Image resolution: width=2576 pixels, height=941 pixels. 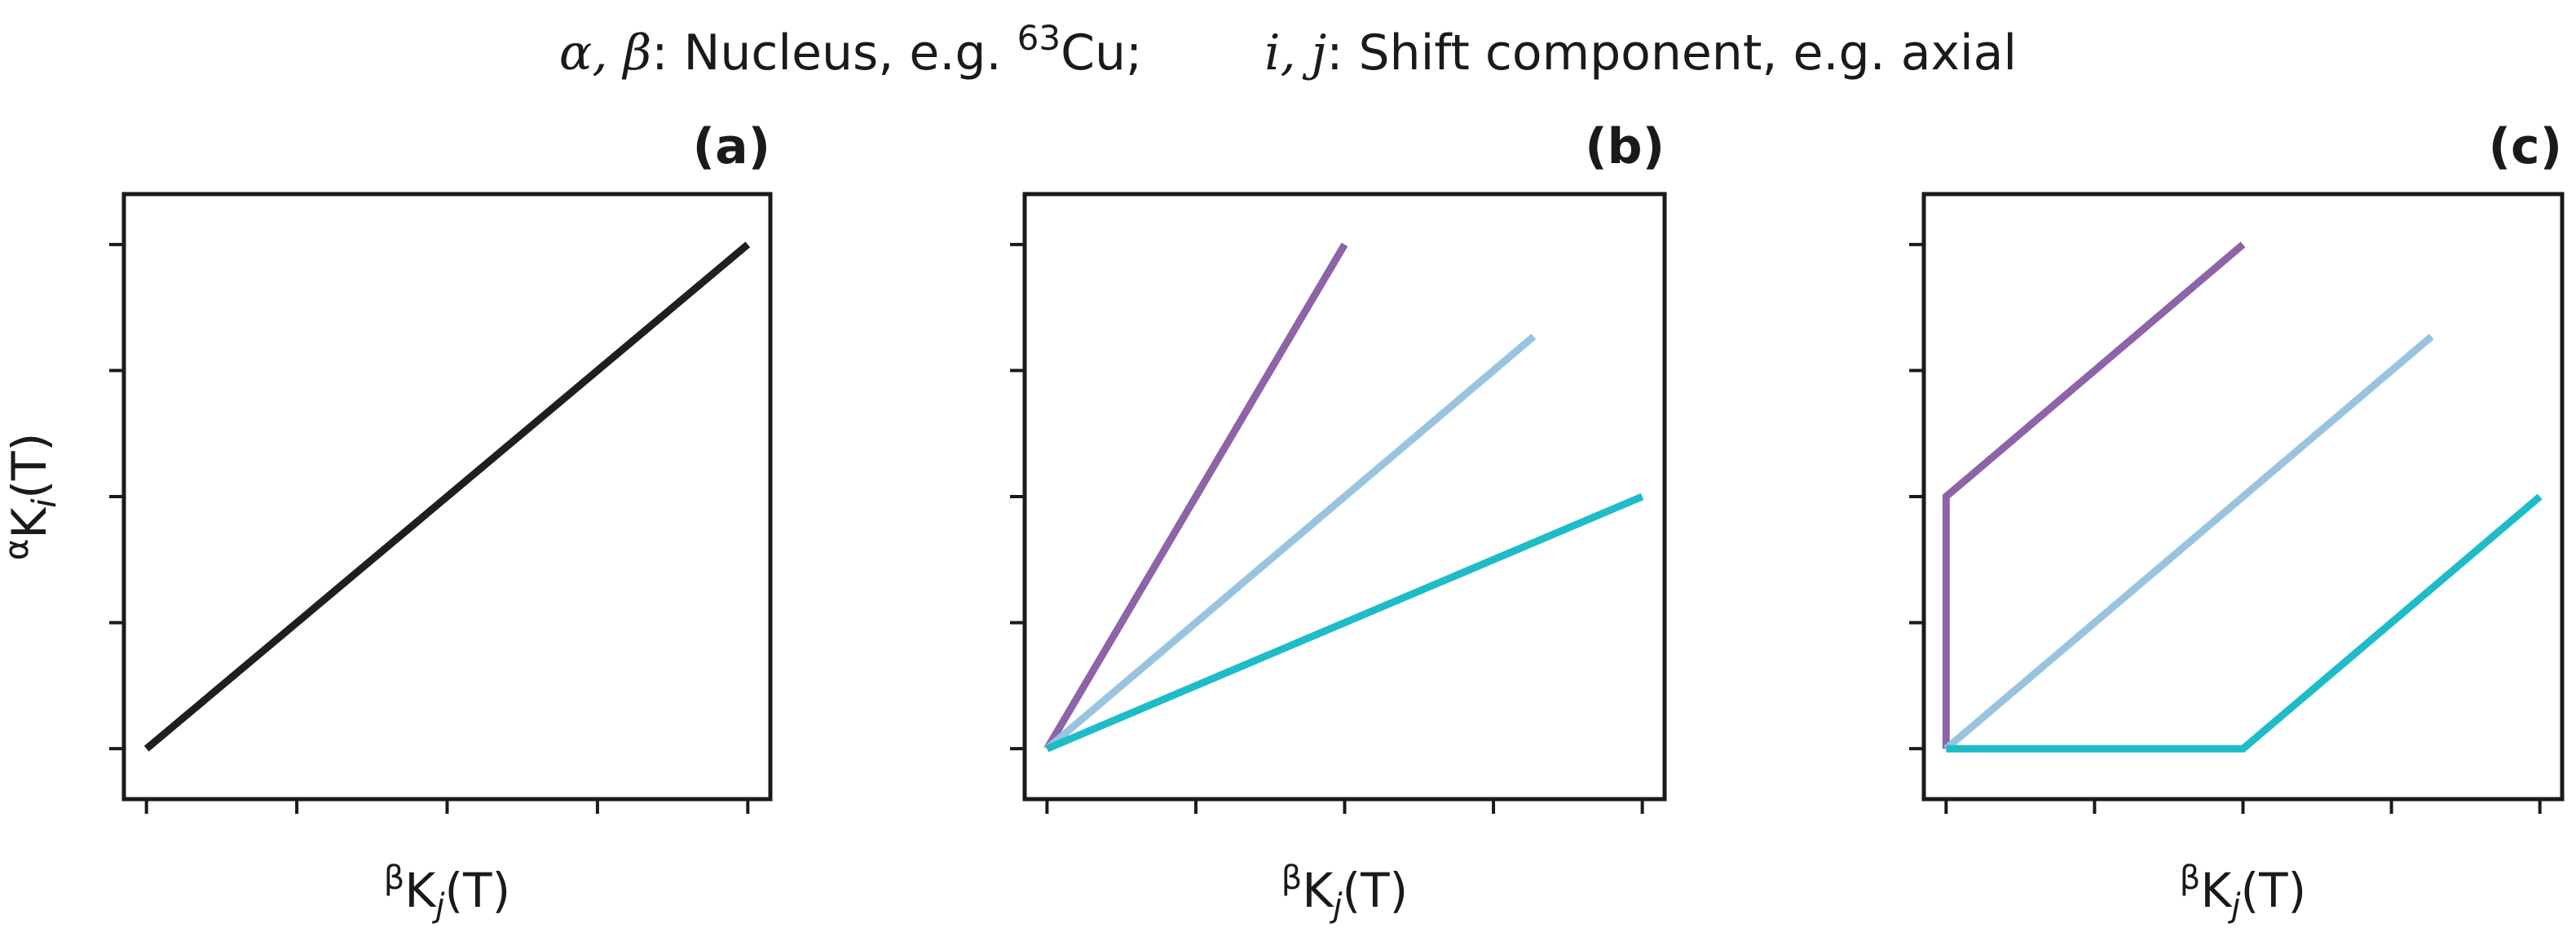 I want to click on panel-label: (a), so click(x=731, y=146).